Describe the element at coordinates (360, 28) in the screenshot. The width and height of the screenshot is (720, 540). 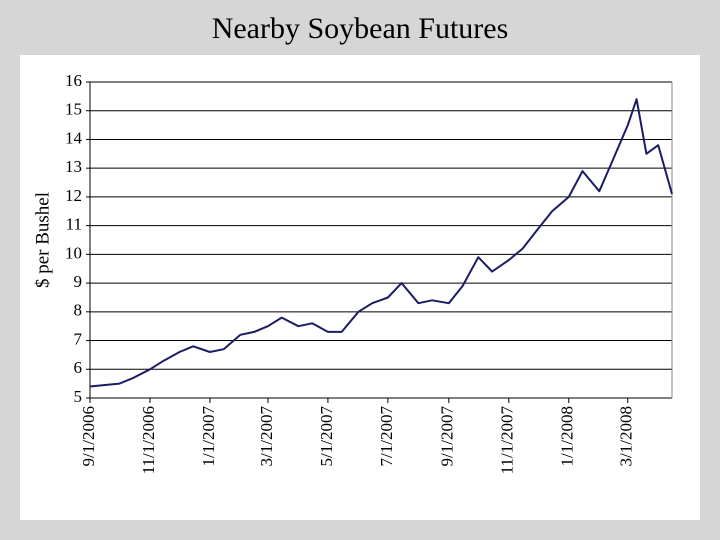
I see `chart-title: Nearby Soybean Futures` at that location.